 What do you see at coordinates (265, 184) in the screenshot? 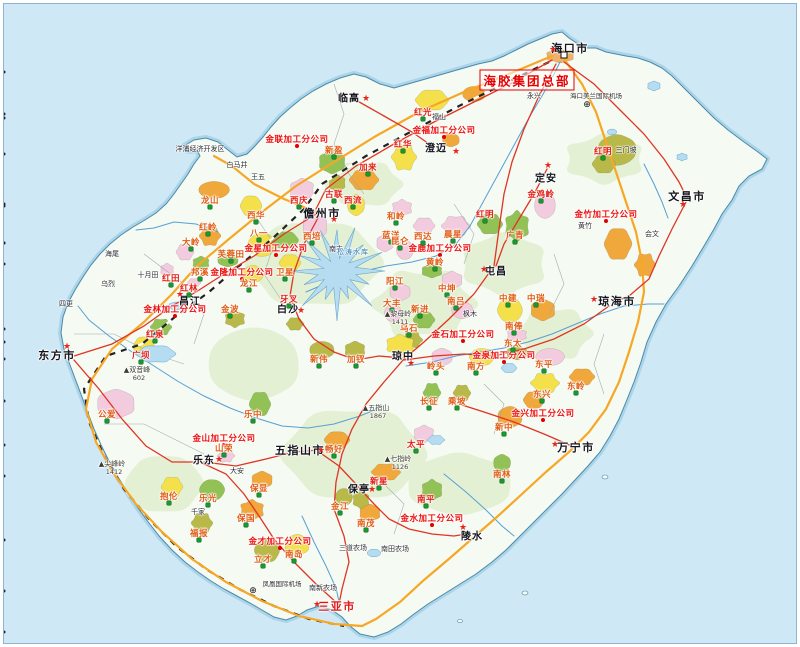
I see `highway` at bounding box center [265, 184].